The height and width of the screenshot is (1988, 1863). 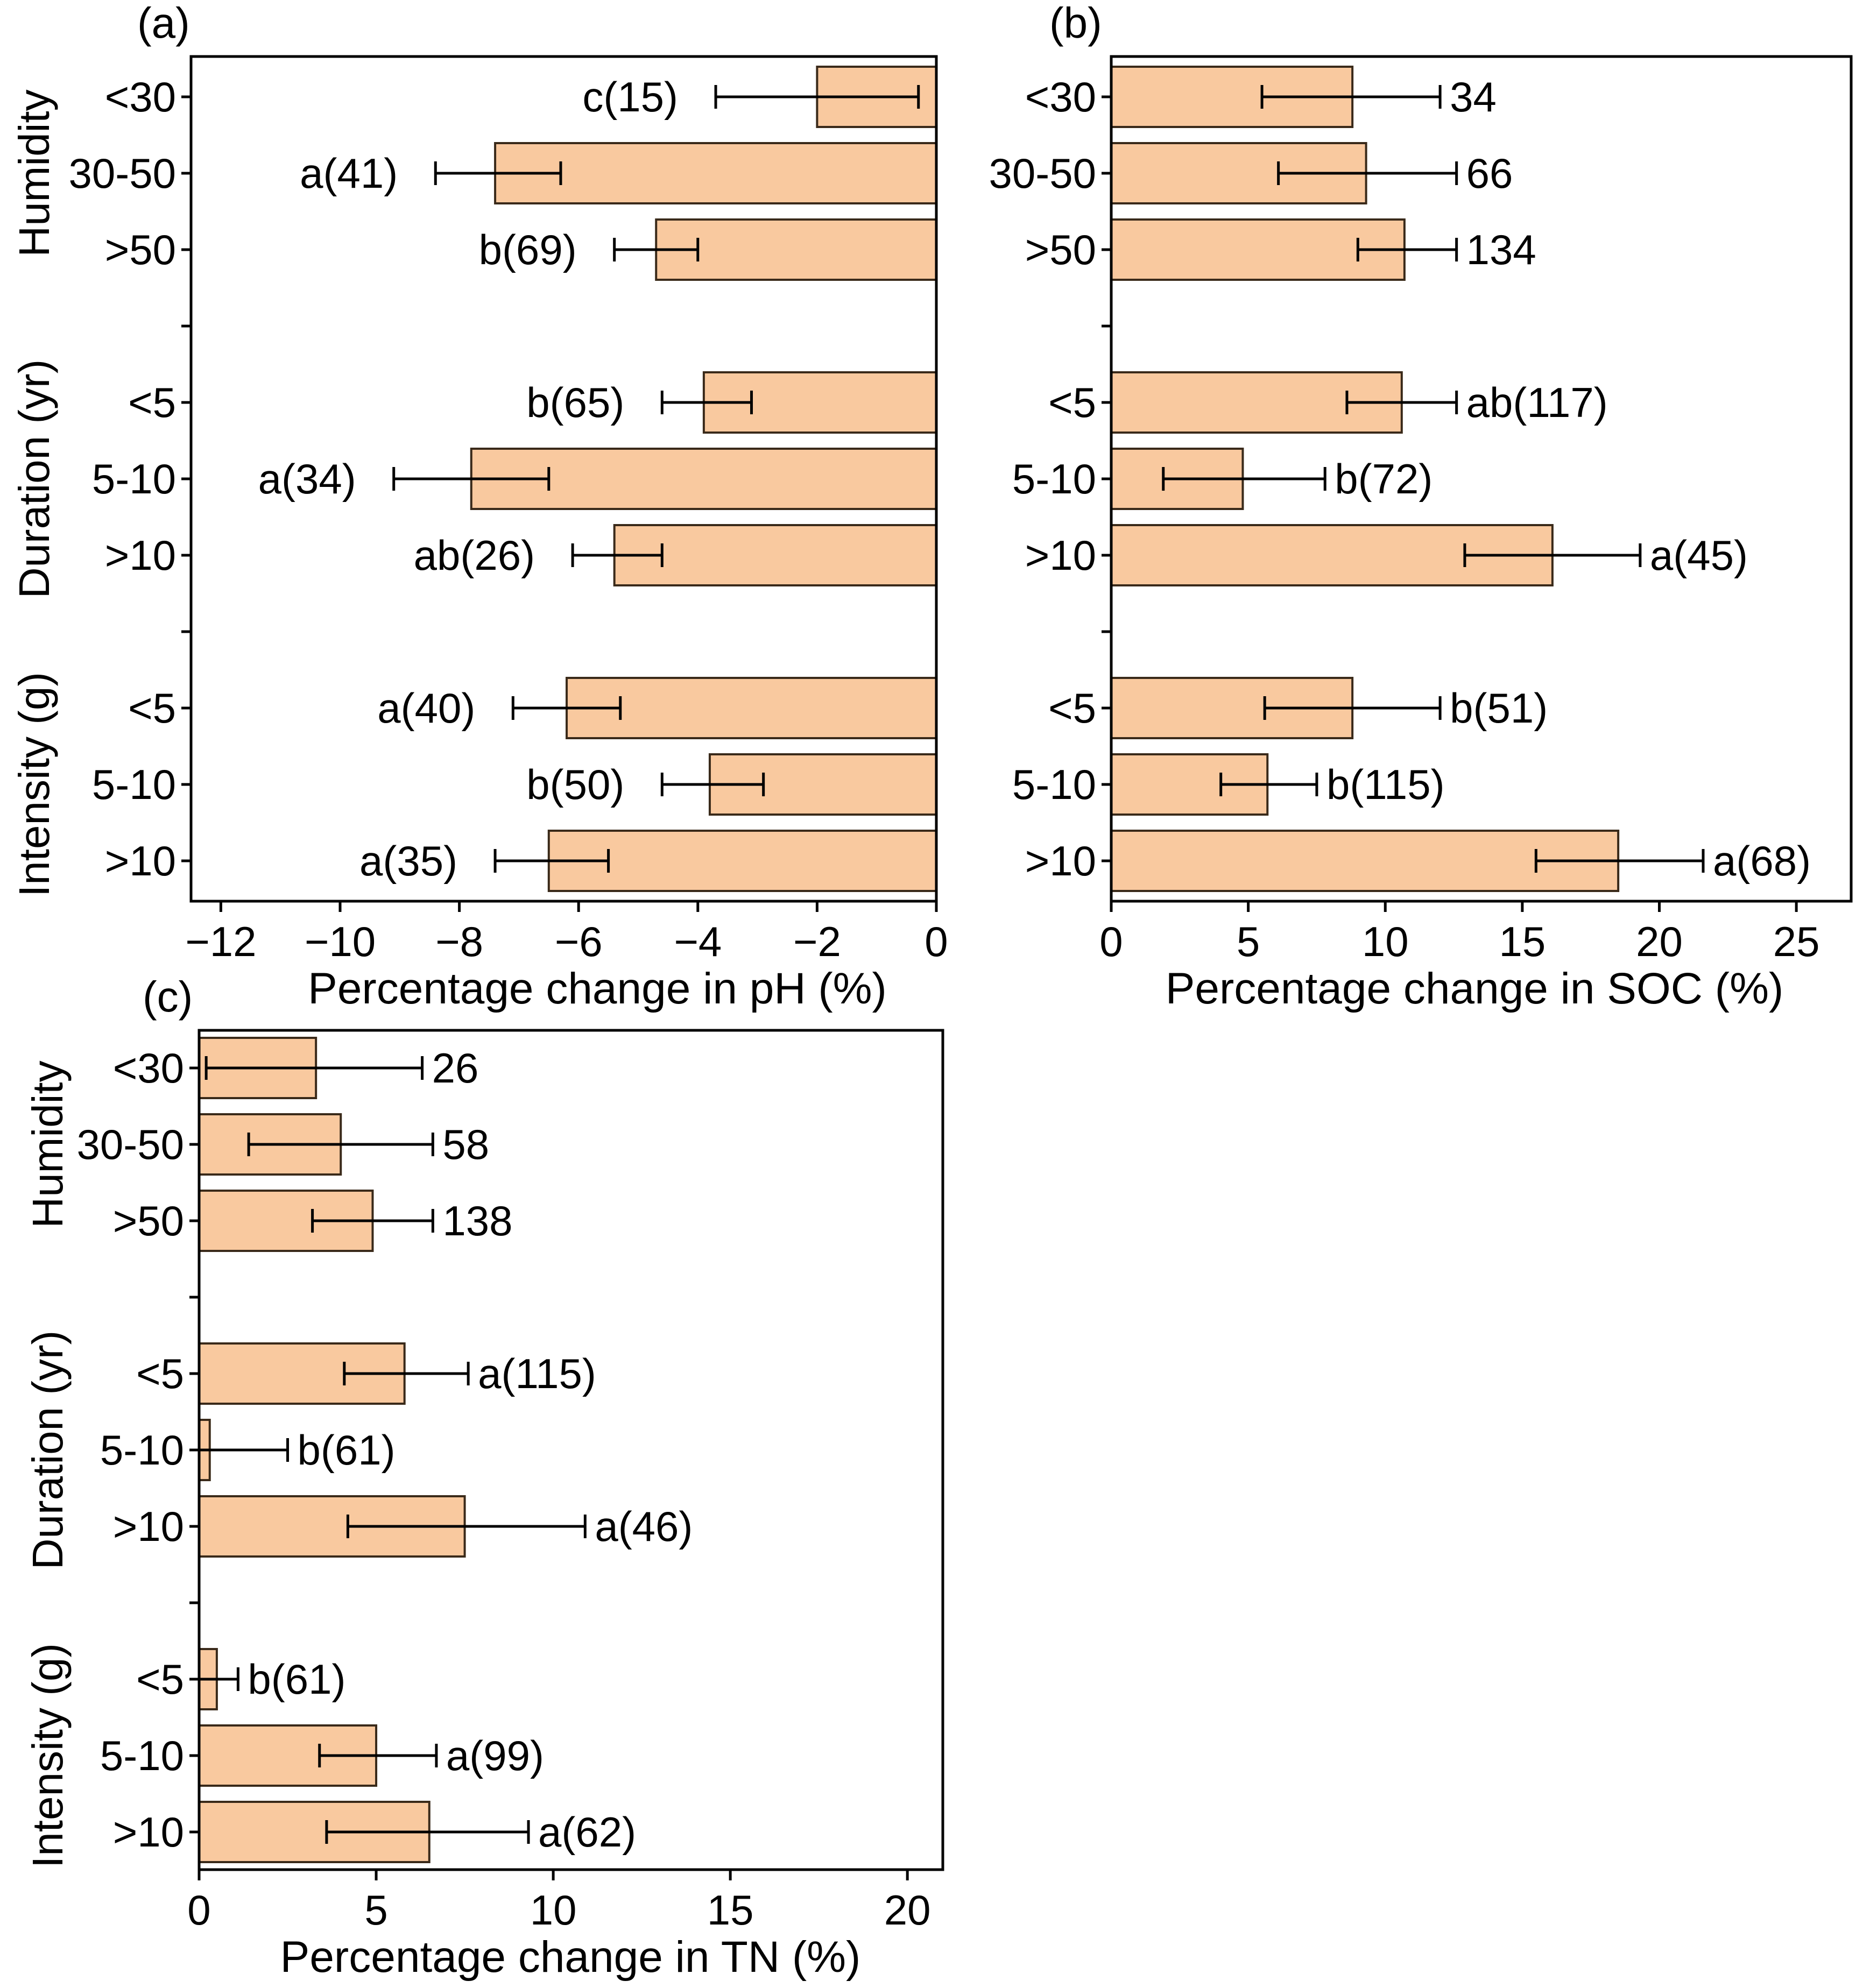 What do you see at coordinates (307, 479) in the screenshot?
I see `data-label: a(34)` at bounding box center [307, 479].